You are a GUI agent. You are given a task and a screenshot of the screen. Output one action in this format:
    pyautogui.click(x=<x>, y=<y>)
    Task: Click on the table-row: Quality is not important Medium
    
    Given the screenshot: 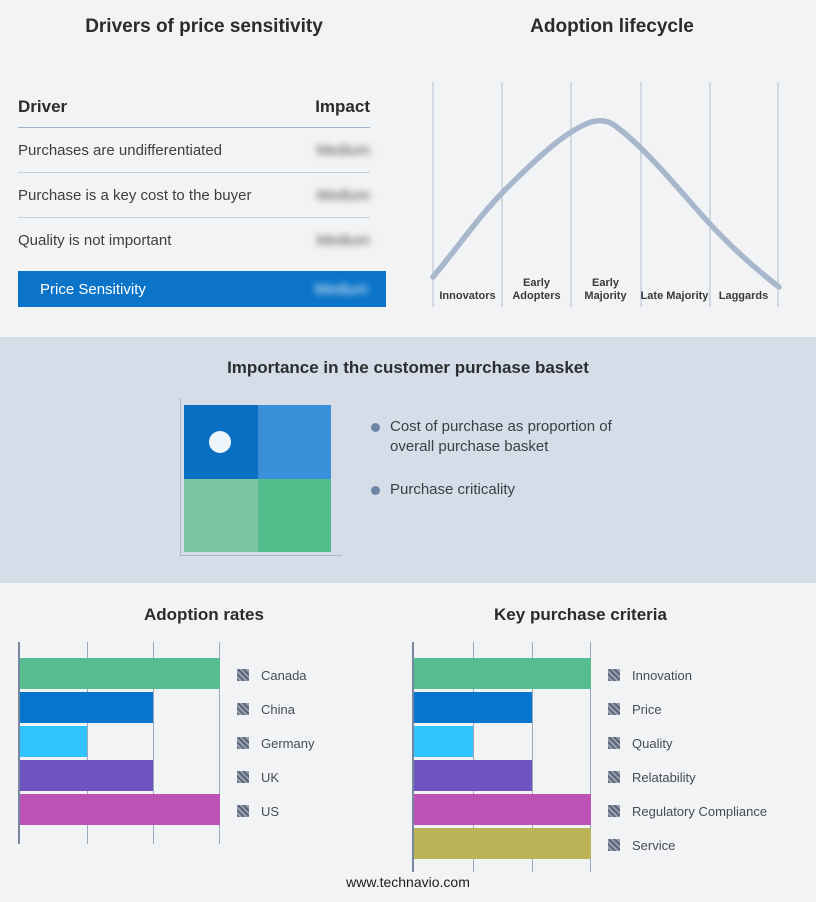 What is the action you would take?
    pyautogui.click(x=194, y=240)
    